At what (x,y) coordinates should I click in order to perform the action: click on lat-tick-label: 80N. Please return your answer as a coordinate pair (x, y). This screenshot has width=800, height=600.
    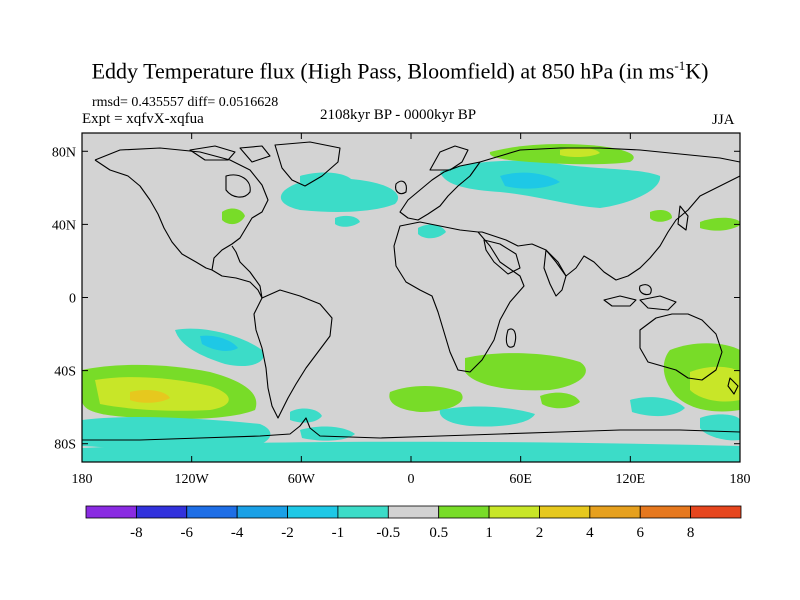
    Looking at the image, I should click on (64, 152).